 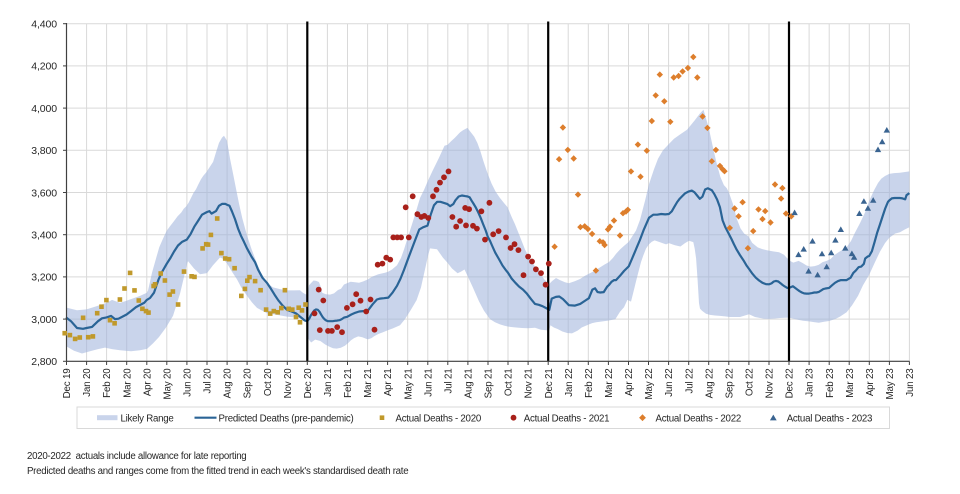 What do you see at coordinates (669, 383) in the screenshot?
I see `svg-text: Jun 22` at bounding box center [669, 383].